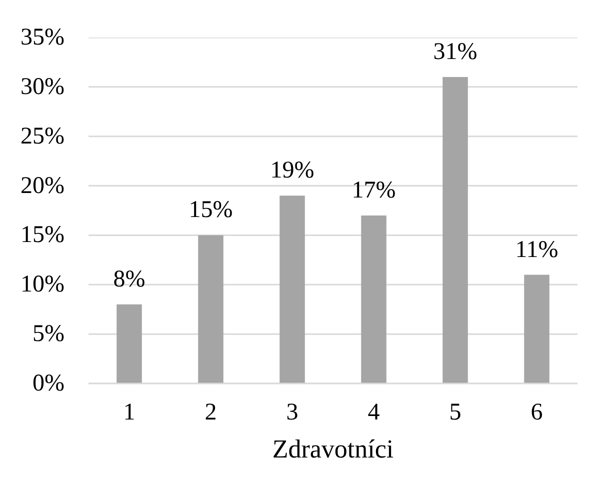 Image resolution: width=598 pixels, height=493 pixels. Describe the element at coordinates (42, 37) in the screenshot. I see `y-tick-label: 35%` at that location.